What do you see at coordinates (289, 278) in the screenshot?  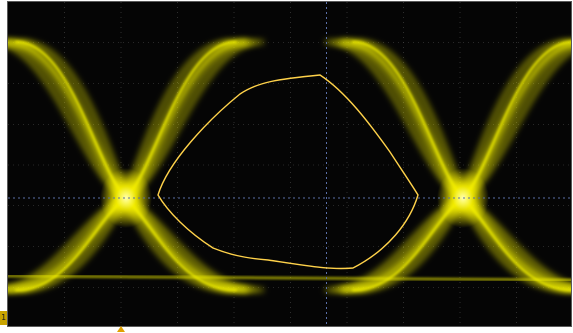 I see `eye-bottom-rail` at bounding box center [289, 278].